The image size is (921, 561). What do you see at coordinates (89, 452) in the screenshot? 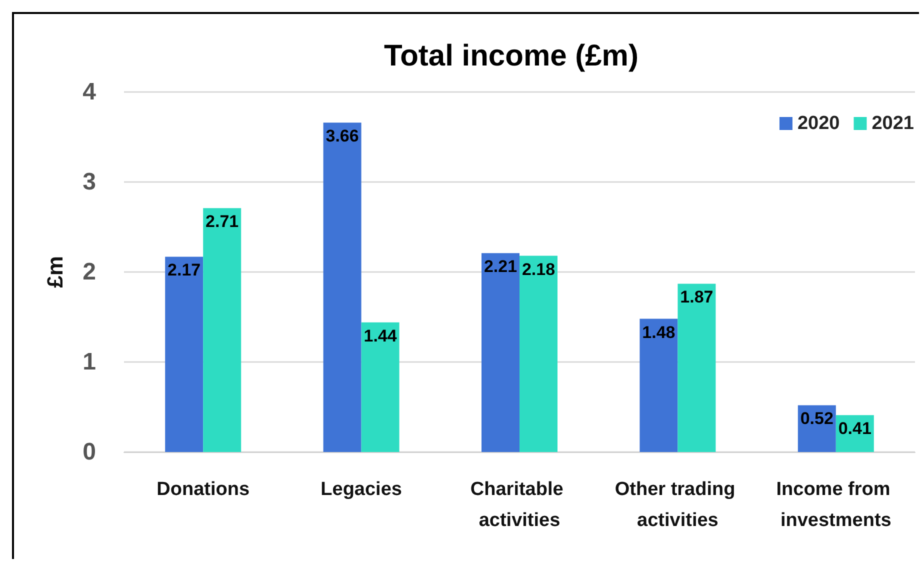
I see `y-tick-label: 0` at bounding box center [89, 452].